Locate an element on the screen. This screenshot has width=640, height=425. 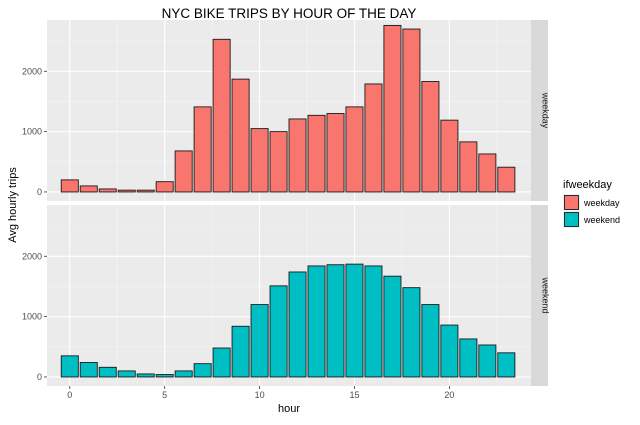
x-tick-label: 10 is located at coordinates (260, 395).